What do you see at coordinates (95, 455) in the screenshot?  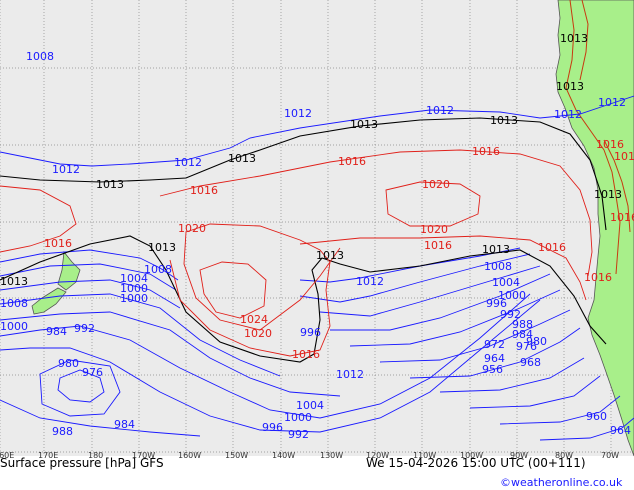 I see `lon-label: 180` at bounding box center [95, 455].